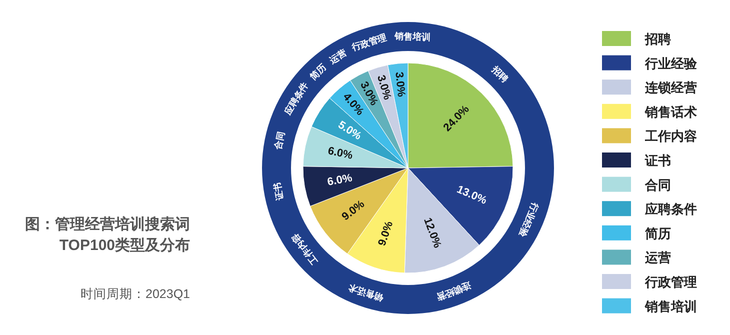  I want to click on legend-label: 销售话术, so click(670, 112).